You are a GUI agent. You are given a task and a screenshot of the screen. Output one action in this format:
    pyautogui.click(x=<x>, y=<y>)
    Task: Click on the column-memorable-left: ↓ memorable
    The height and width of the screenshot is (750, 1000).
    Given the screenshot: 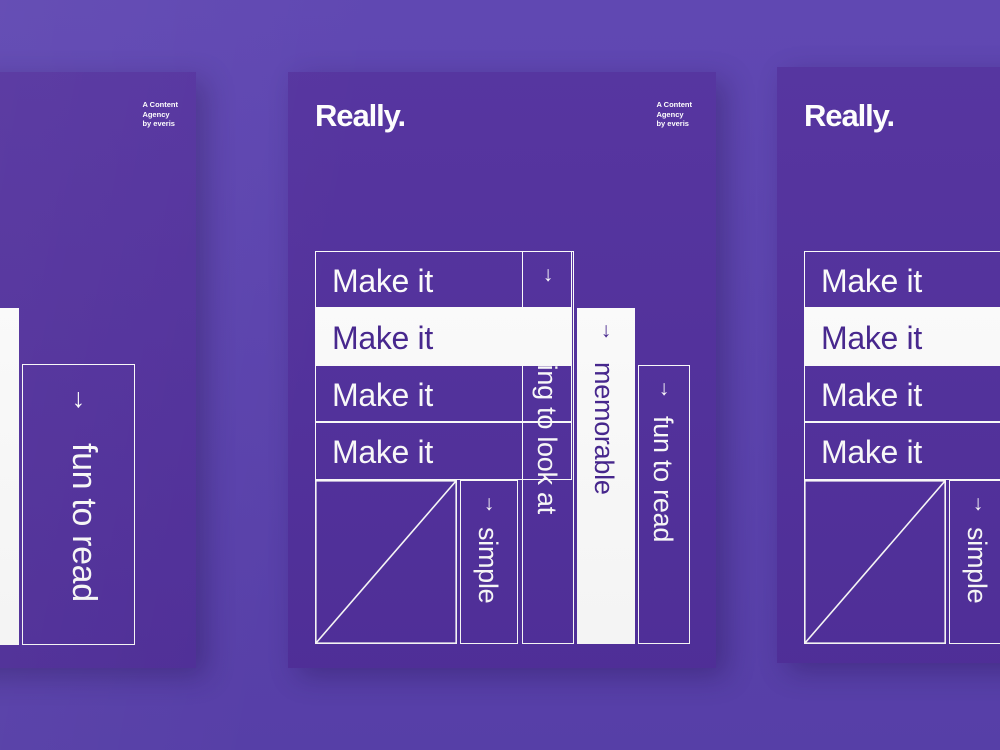 What is the action you would take?
    pyautogui.click(x=9, y=476)
    